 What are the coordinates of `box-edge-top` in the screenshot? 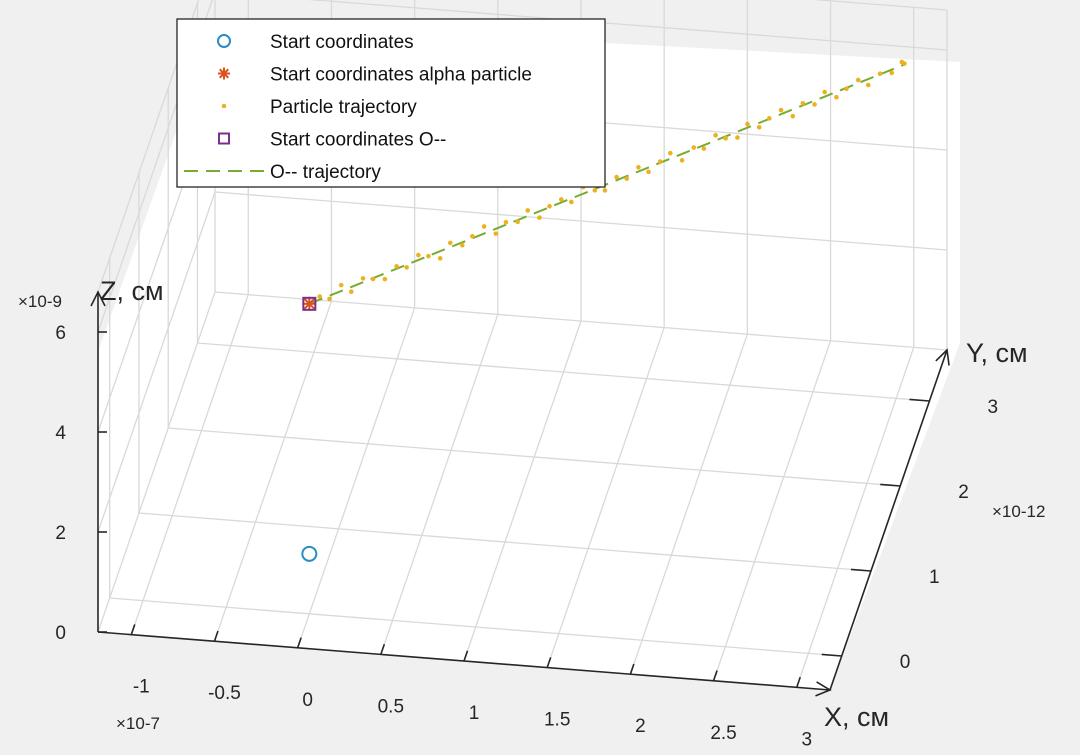 It's located at (880, 5).